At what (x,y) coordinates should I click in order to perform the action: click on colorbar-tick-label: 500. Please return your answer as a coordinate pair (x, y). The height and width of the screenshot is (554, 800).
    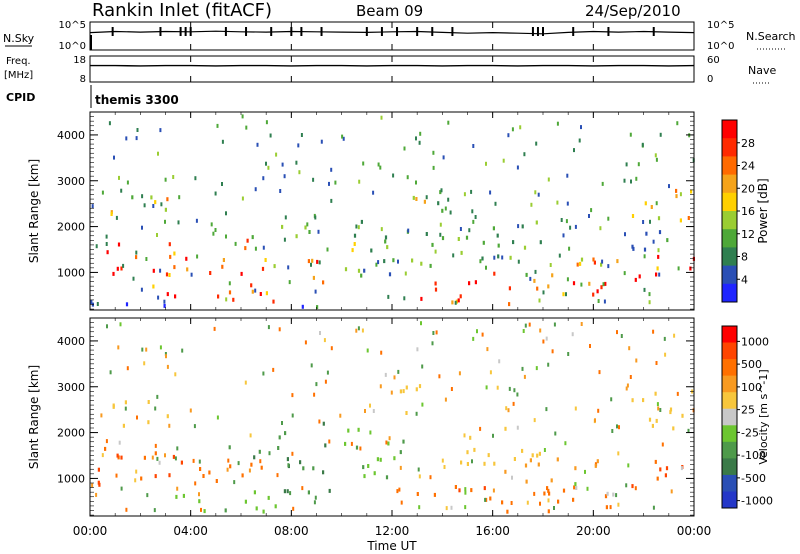
    Looking at the image, I should click on (751, 364).